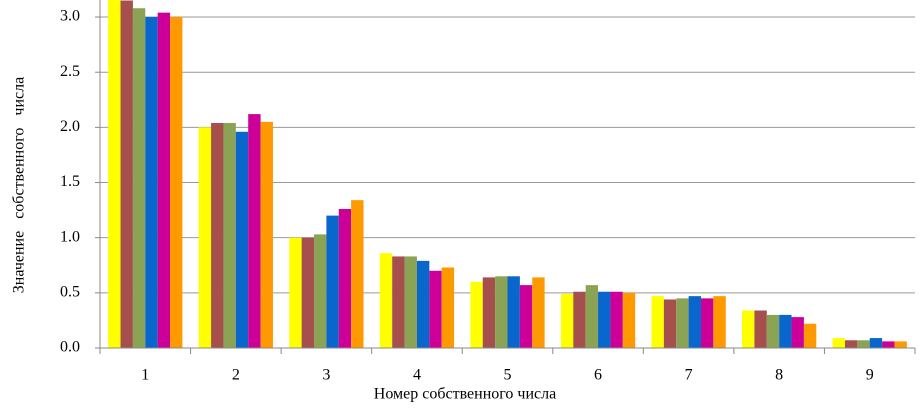  Describe the element at coordinates (779, 375) in the screenshot. I see `x-tick-label: 8` at that location.